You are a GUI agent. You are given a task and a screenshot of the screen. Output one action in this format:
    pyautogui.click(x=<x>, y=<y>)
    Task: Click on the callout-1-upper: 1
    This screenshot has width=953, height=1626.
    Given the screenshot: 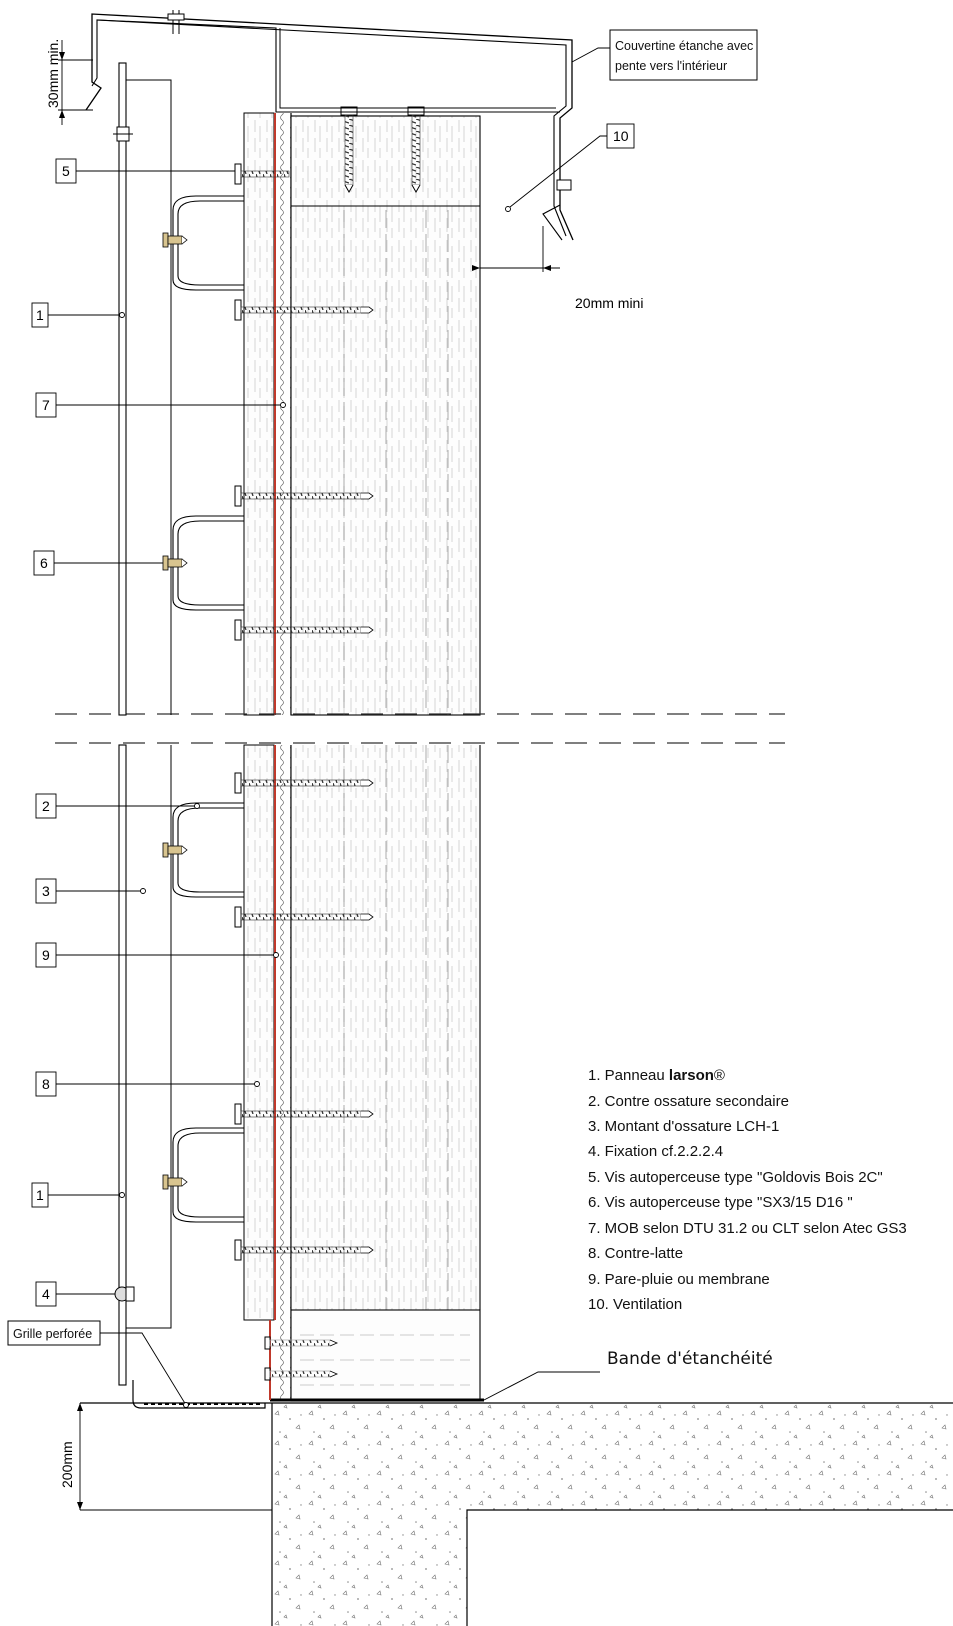 What is the action you would take?
    pyautogui.click(x=40, y=315)
    